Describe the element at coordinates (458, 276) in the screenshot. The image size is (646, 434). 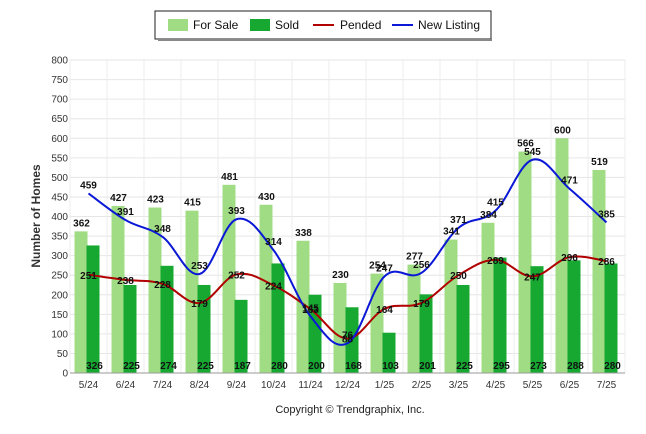
I see `data-label-pended: 250` at that location.